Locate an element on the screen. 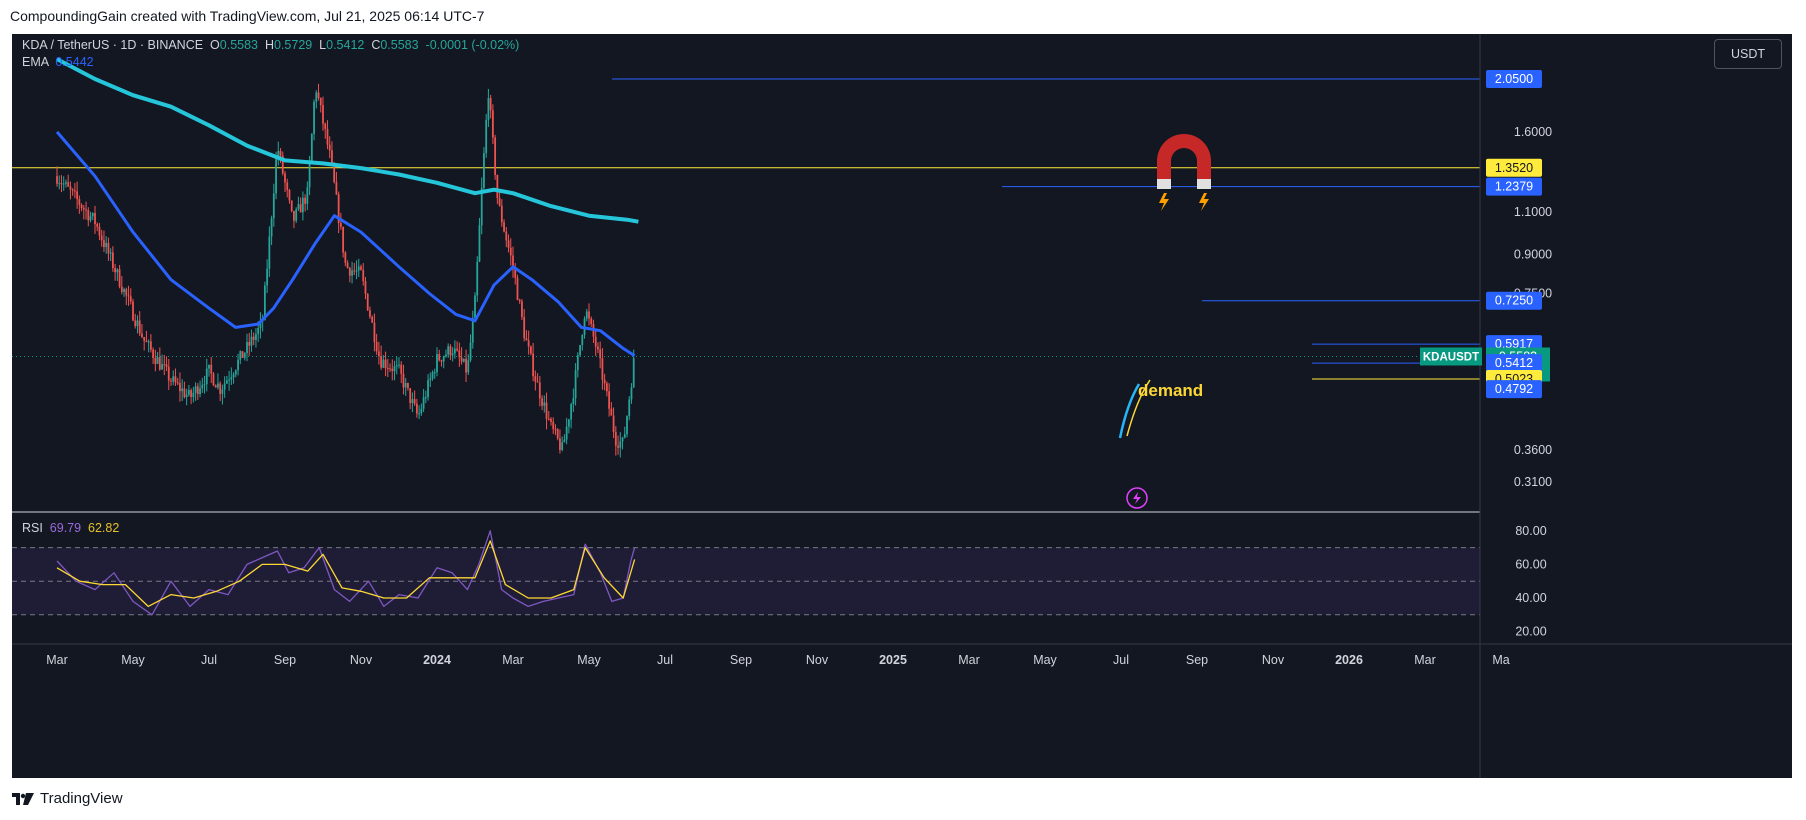  low-value: 0.5412 is located at coordinates (345, 45).